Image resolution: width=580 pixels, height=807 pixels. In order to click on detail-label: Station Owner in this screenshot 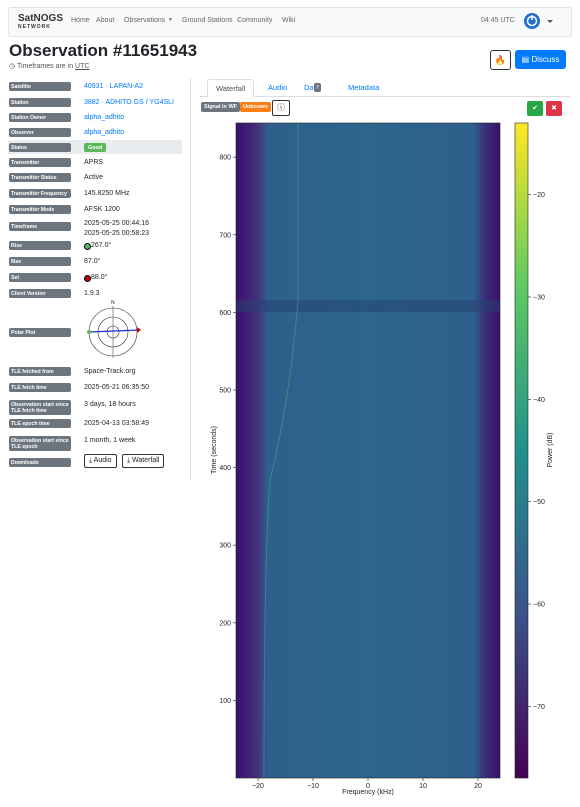, I will do `click(40, 117)`.